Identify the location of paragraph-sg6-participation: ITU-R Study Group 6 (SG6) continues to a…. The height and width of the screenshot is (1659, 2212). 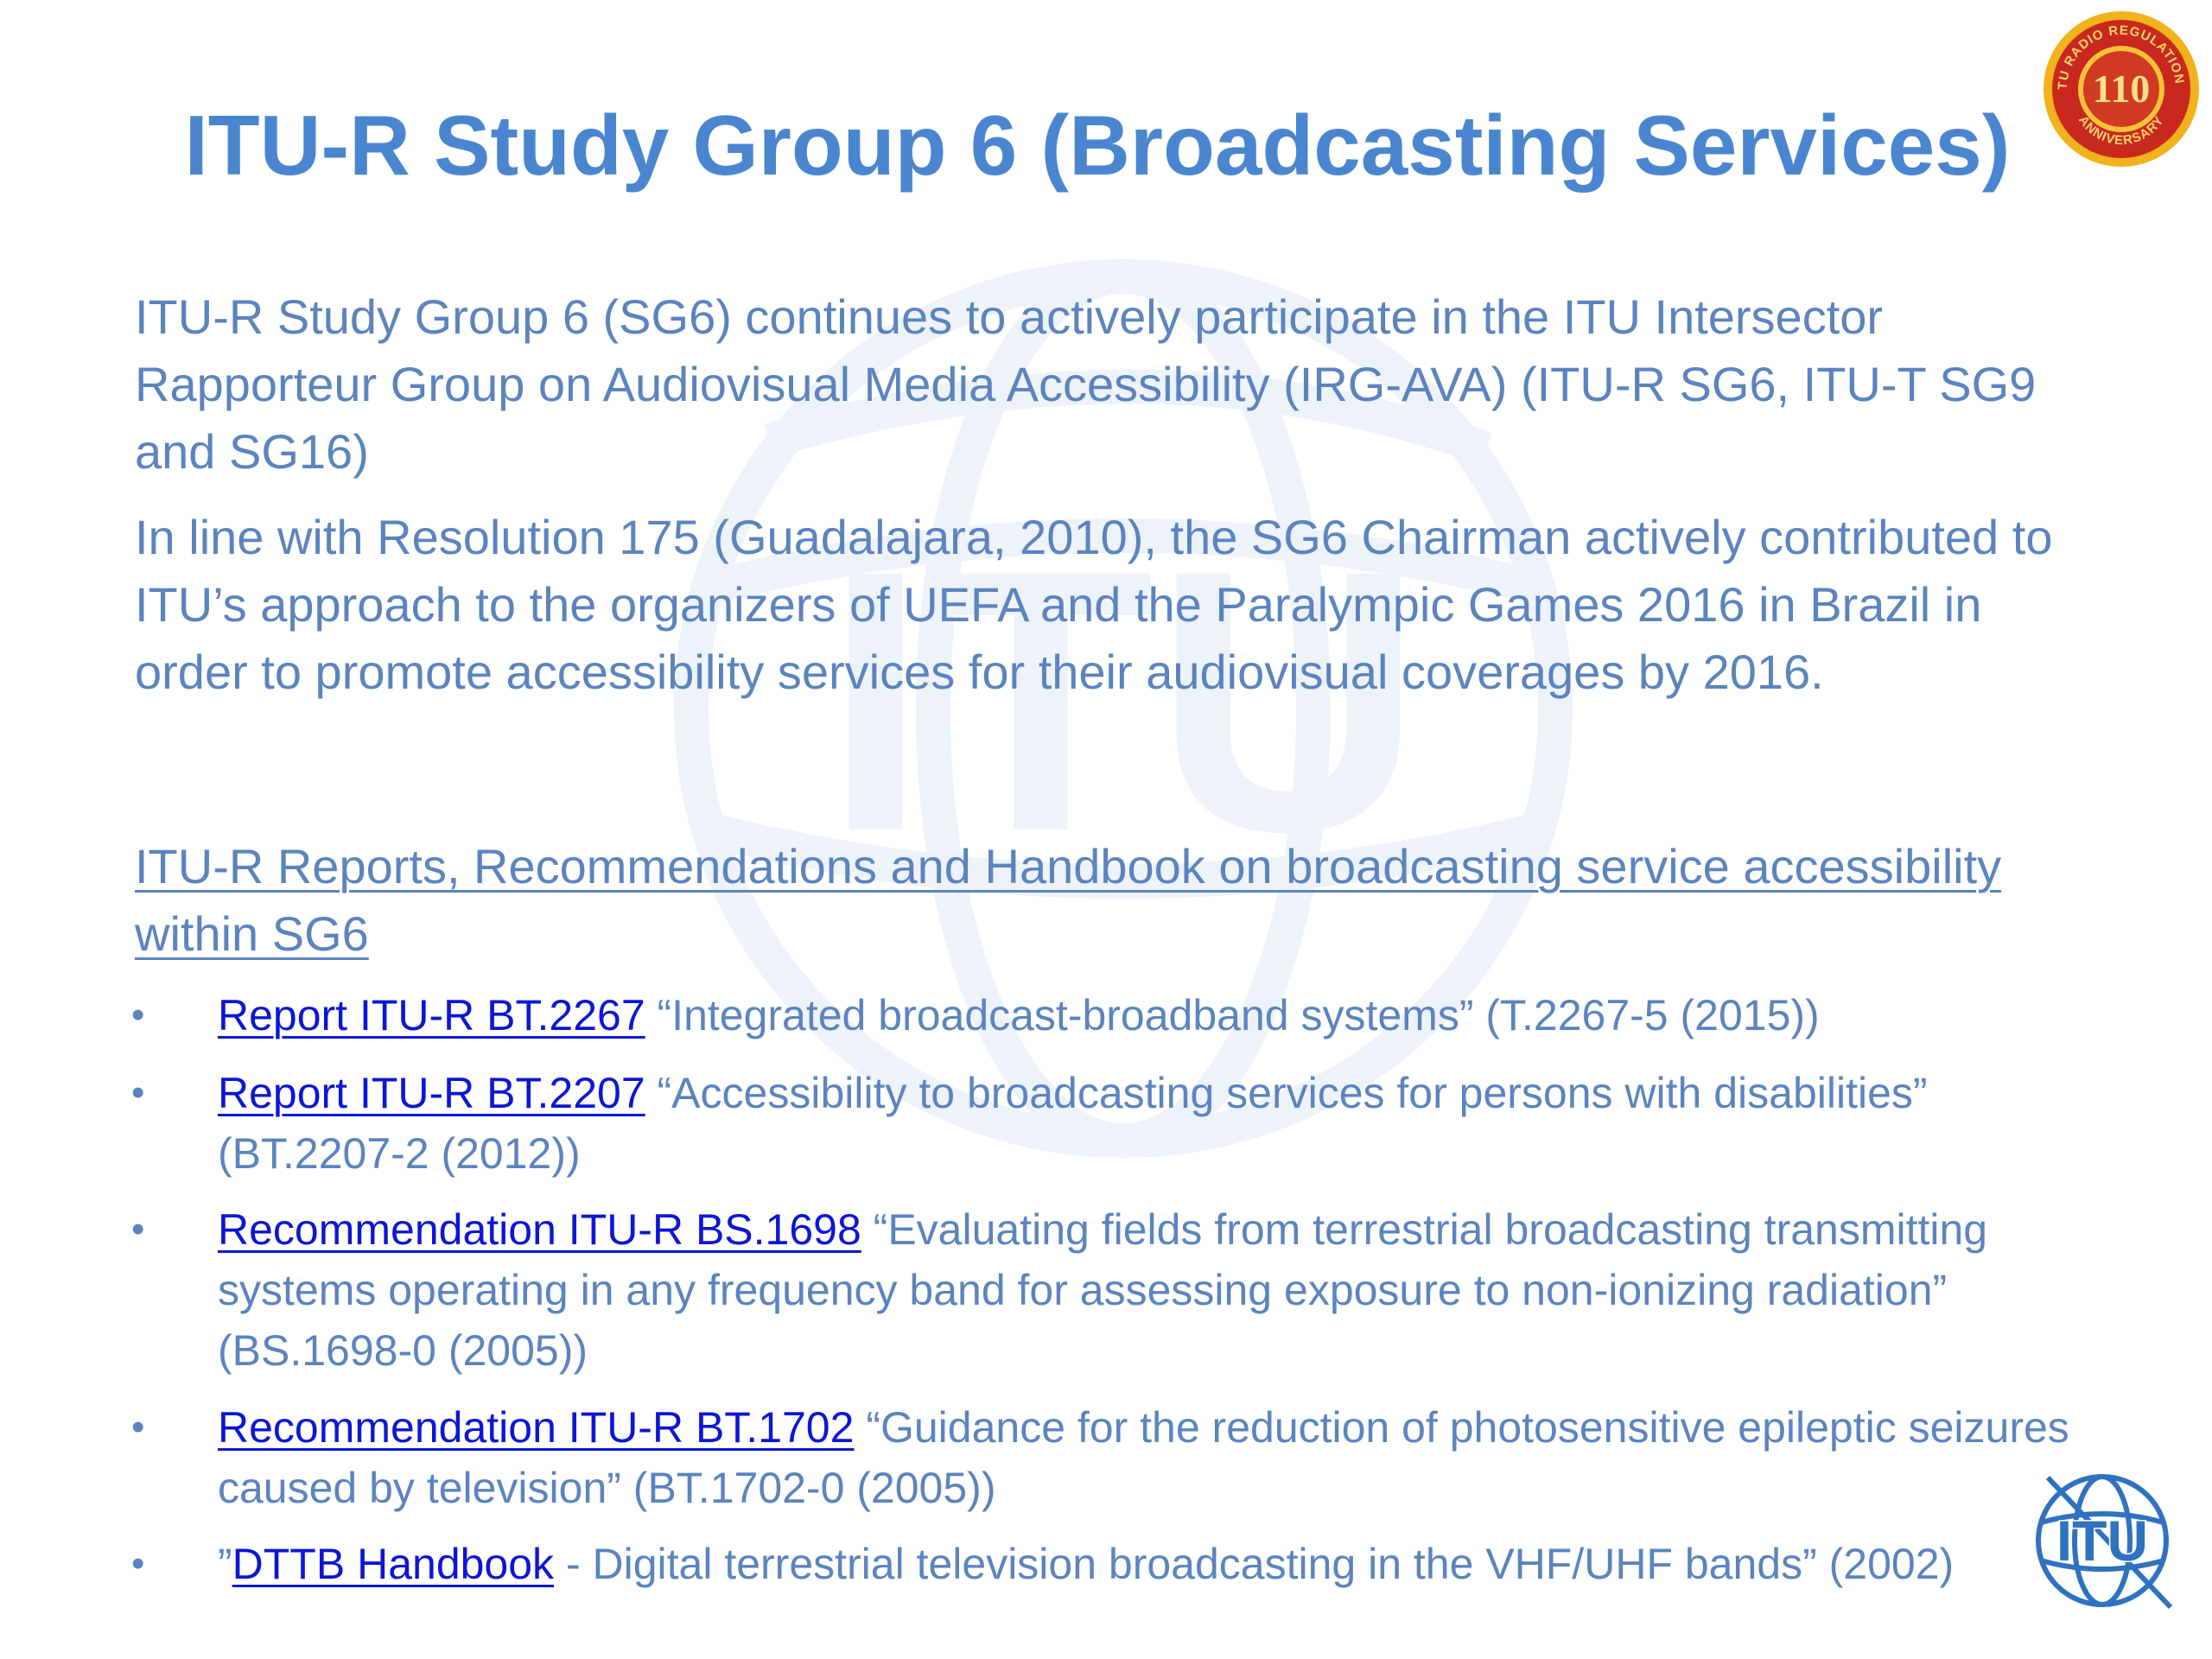
(1086, 384).